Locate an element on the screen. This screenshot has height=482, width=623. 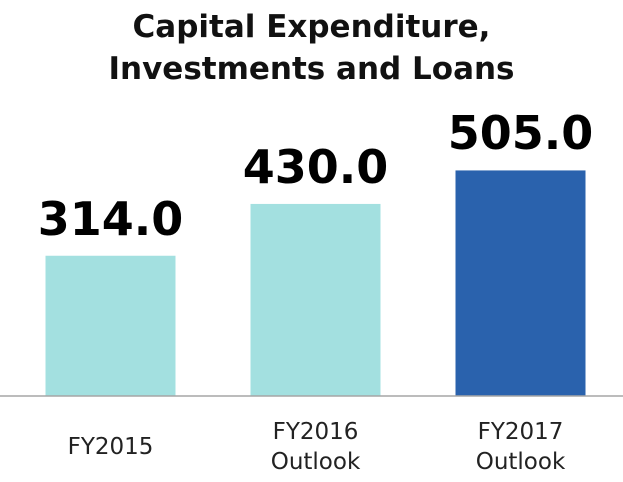
x-tick-label: FY2017 Outlook is located at coordinates (520, 447).